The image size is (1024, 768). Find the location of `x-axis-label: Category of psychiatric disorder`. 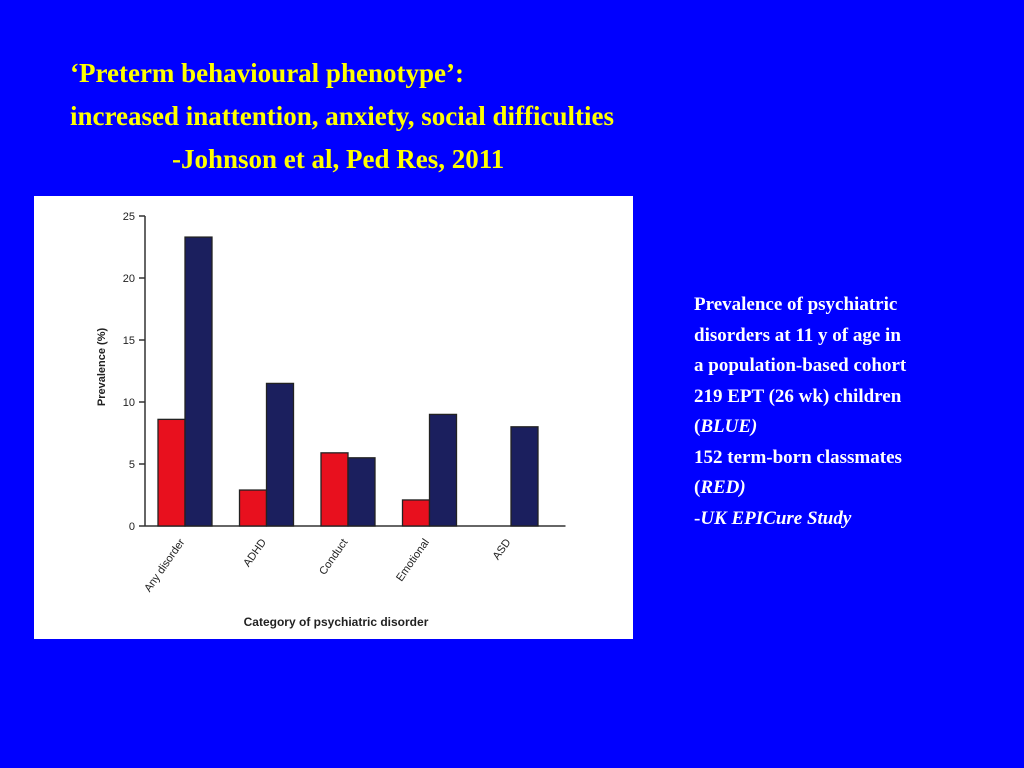

x-axis-label: Category of psychiatric disorder is located at coordinates (336, 622).